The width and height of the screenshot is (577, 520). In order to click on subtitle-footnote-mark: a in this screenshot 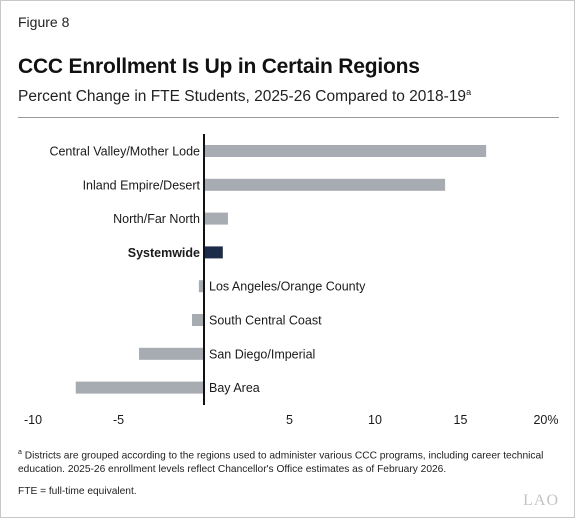, I will do `click(469, 92)`.